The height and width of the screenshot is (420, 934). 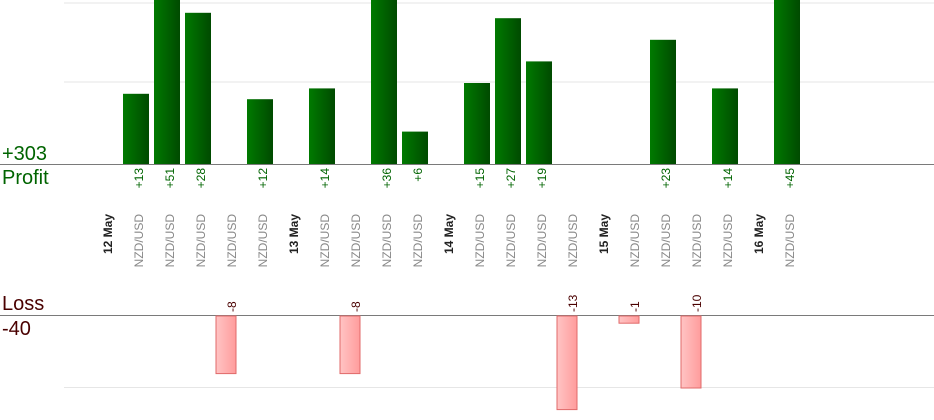 I want to click on profit-label: Profit, so click(x=25, y=178).